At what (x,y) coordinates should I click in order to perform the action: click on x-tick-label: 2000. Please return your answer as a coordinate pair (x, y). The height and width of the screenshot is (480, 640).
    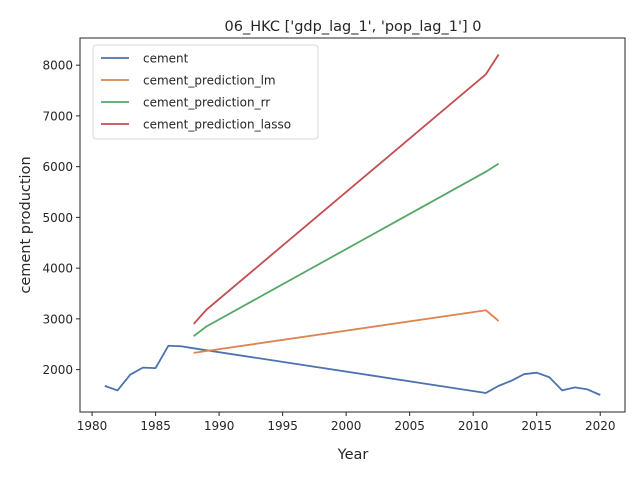
    Looking at the image, I should click on (346, 426).